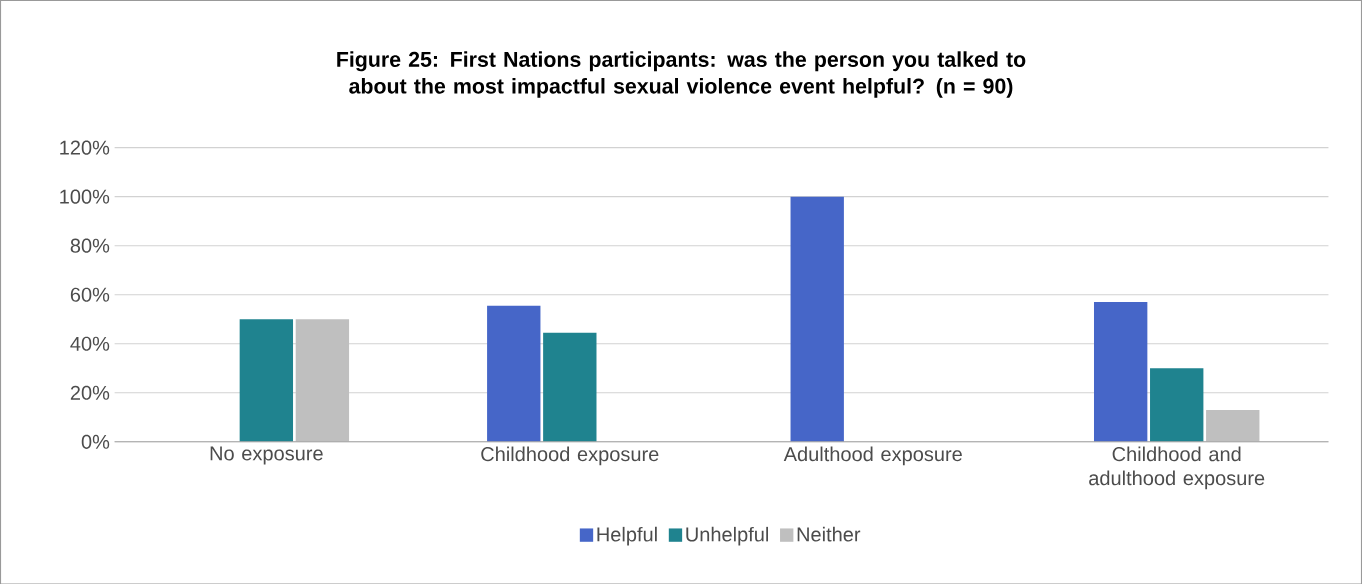 The width and height of the screenshot is (1362, 584). I want to click on legend-label: Helpful, so click(627, 536).